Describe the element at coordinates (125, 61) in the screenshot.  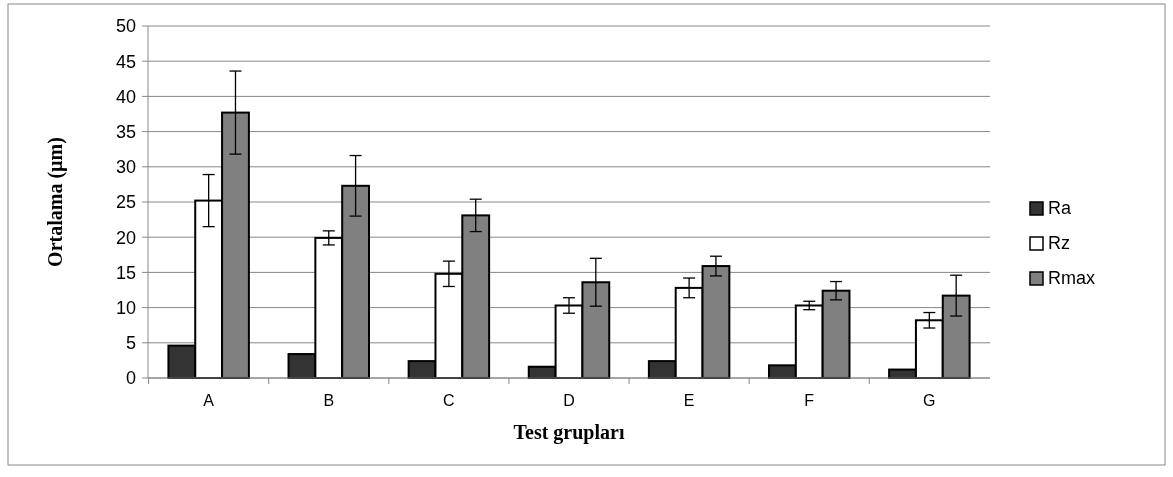
I see `y-tick-label: 45` at that location.